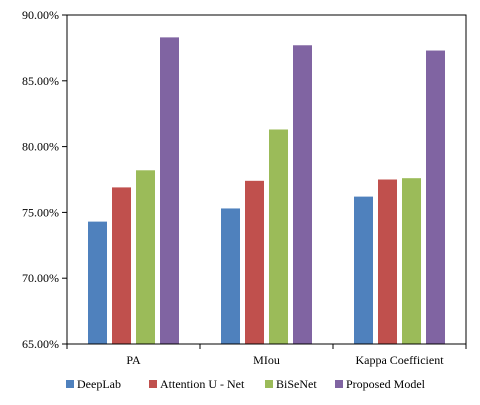  What do you see at coordinates (435, 197) in the screenshot?
I see `bar-proposed-model-kappa-coefficient` at bounding box center [435, 197].